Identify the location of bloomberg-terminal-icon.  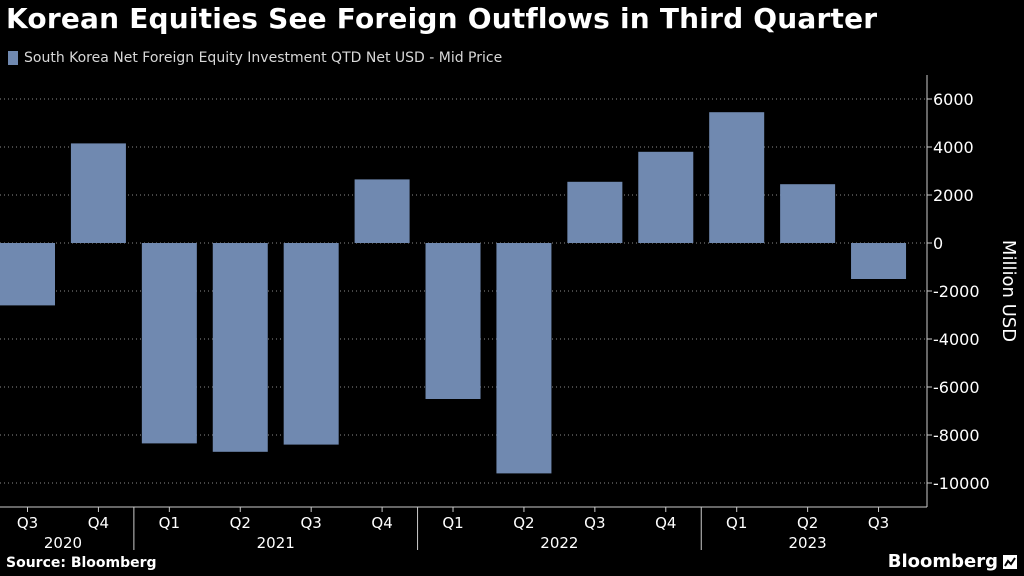
(1010, 561).